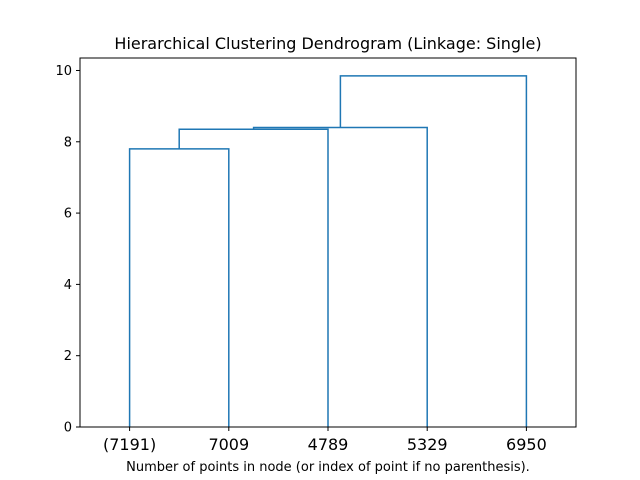 The width and height of the screenshot is (640, 480). I want to click on y-tick-label: 8, so click(68, 142).